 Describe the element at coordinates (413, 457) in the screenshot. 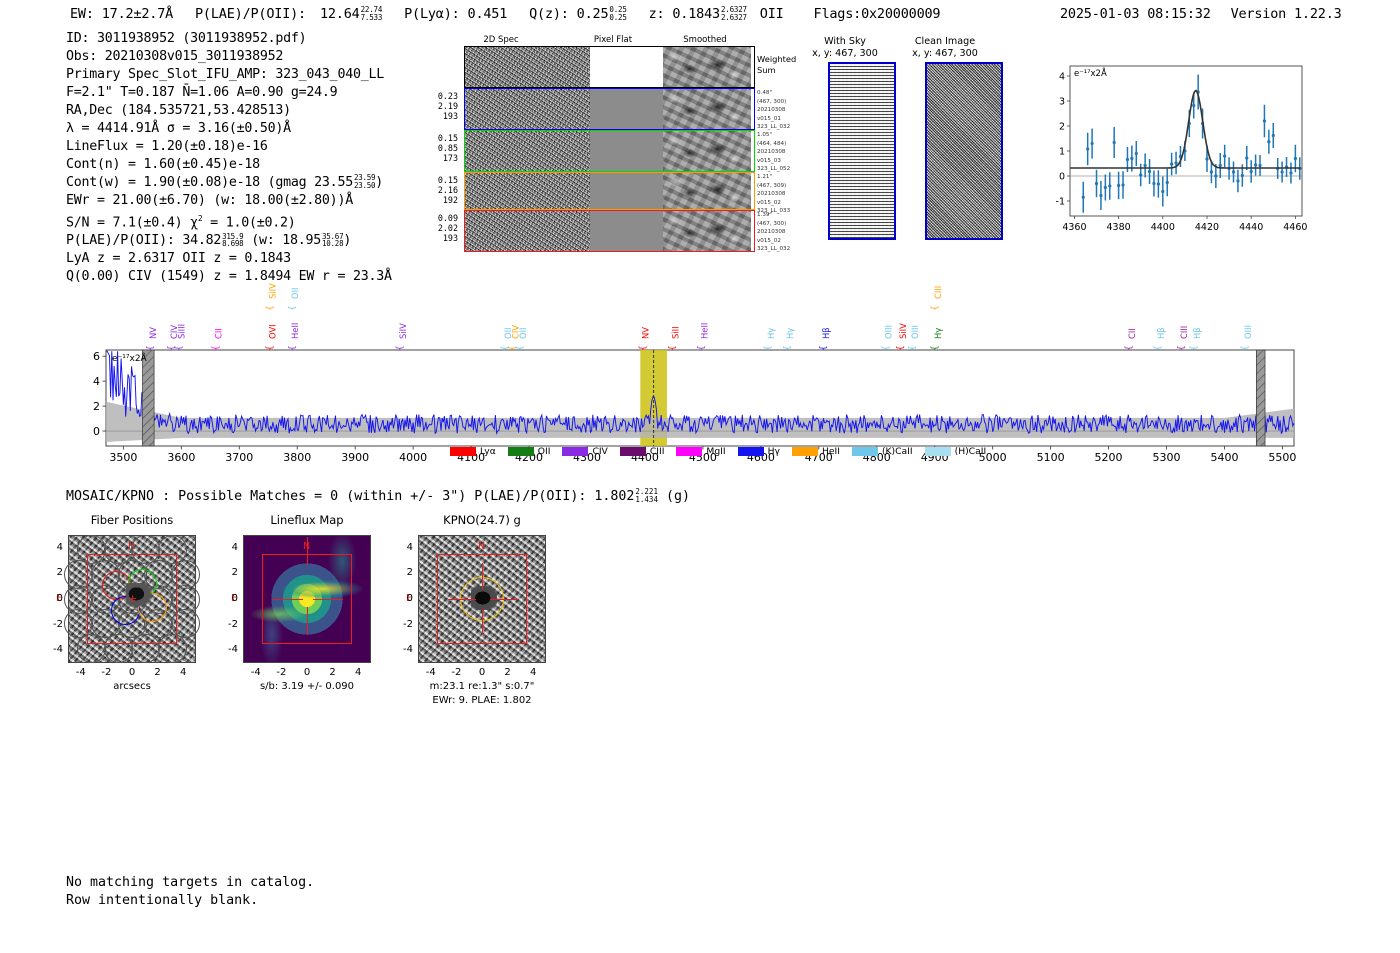

I see `svg-text: 4000` at that location.